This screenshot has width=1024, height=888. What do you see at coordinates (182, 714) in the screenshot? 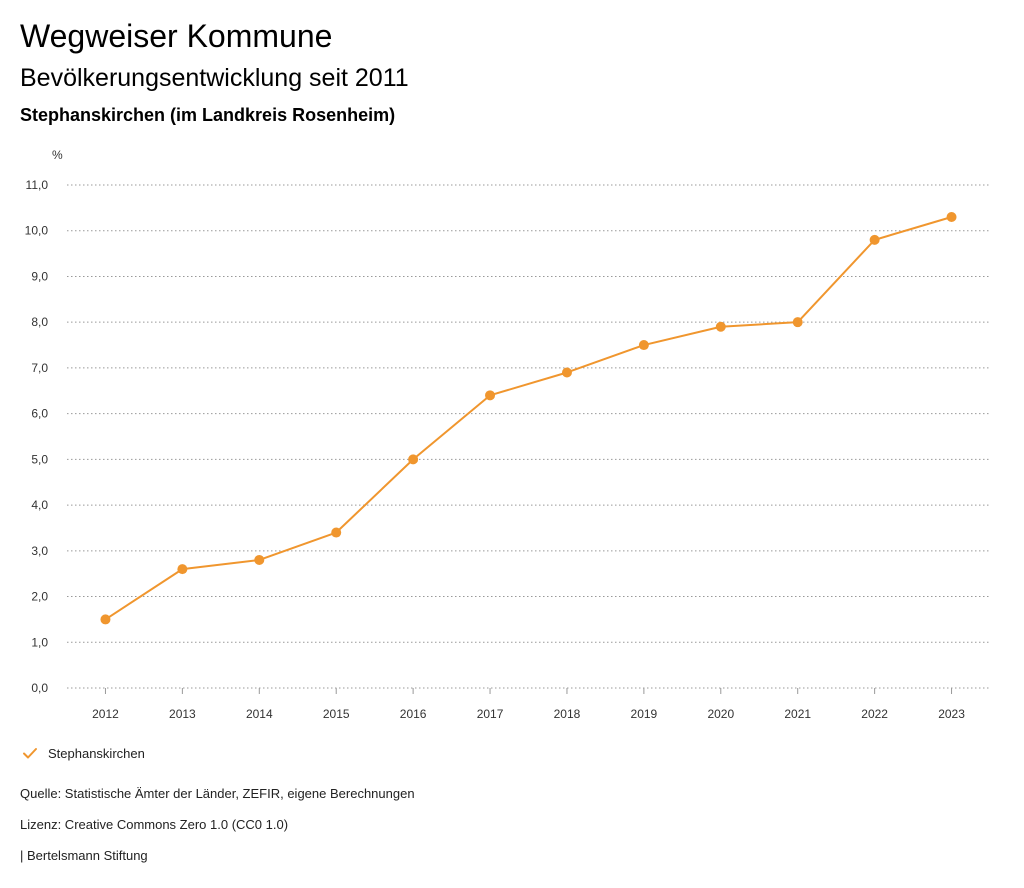
I see `x-tick-label: 2013` at bounding box center [182, 714].